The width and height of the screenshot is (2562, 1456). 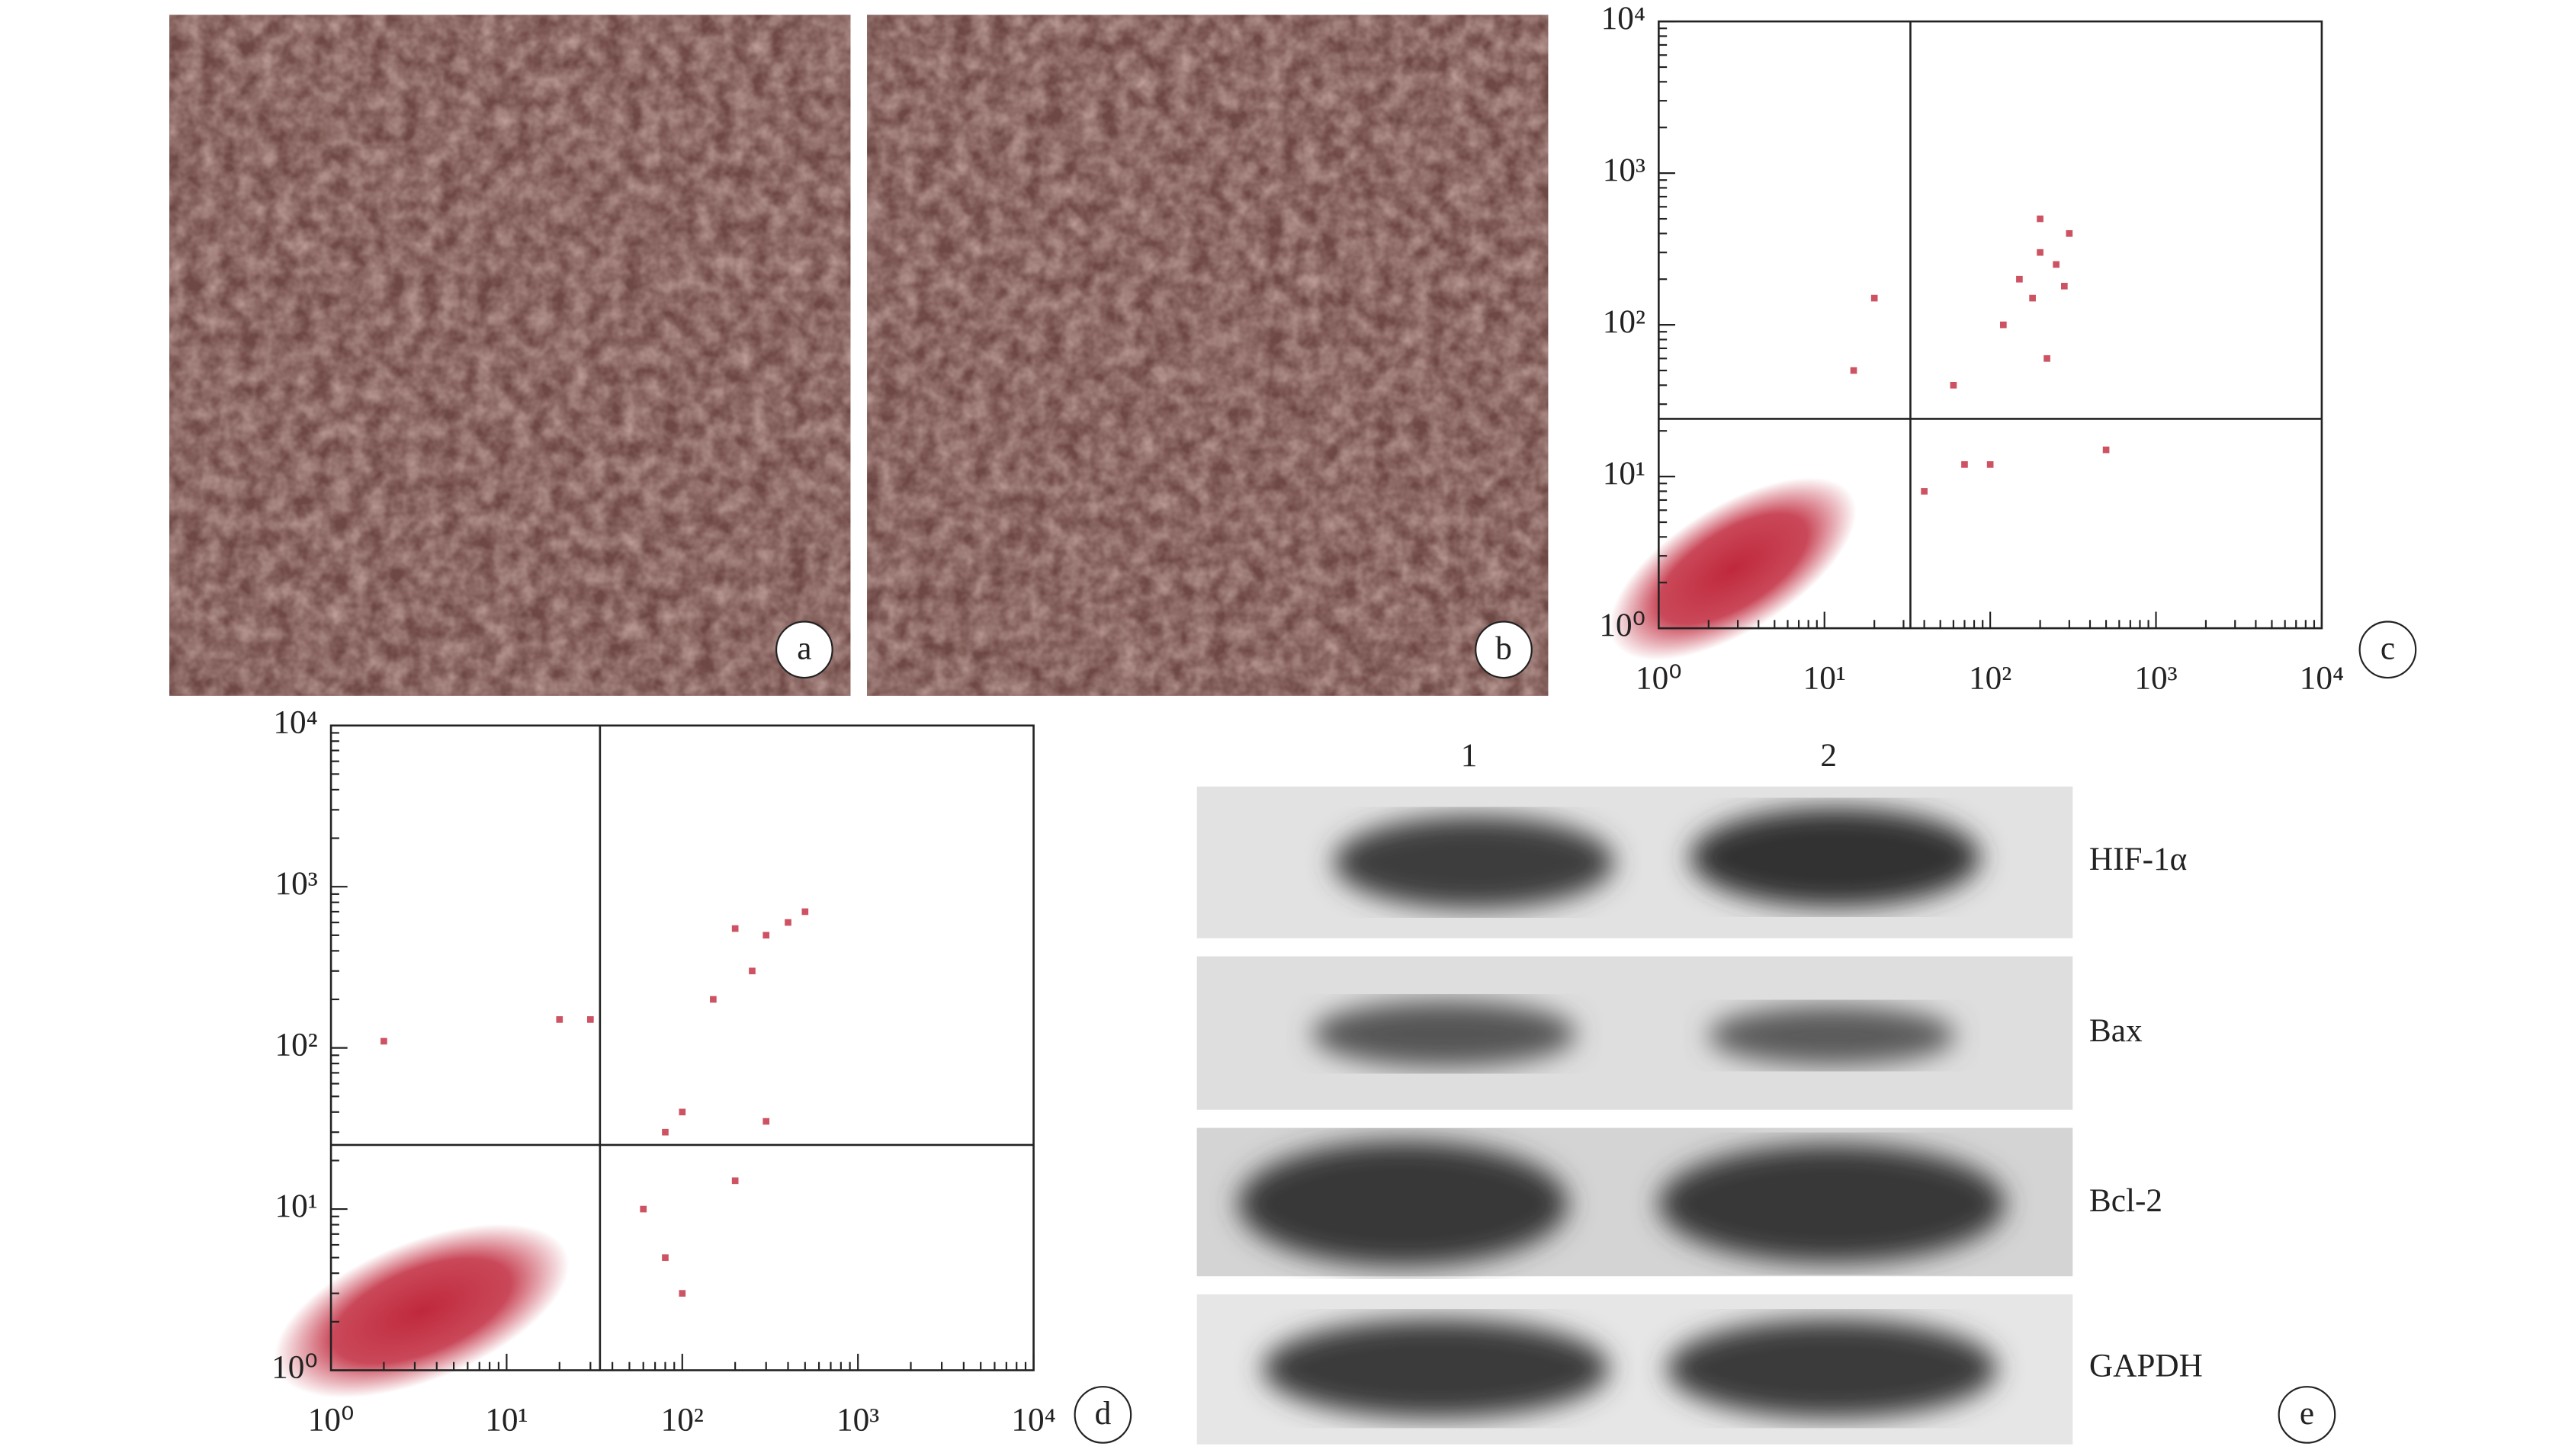 What do you see at coordinates (2116, 1030) in the screenshot?
I see `protein-label: Bax` at bounding box center [2116, 1030].